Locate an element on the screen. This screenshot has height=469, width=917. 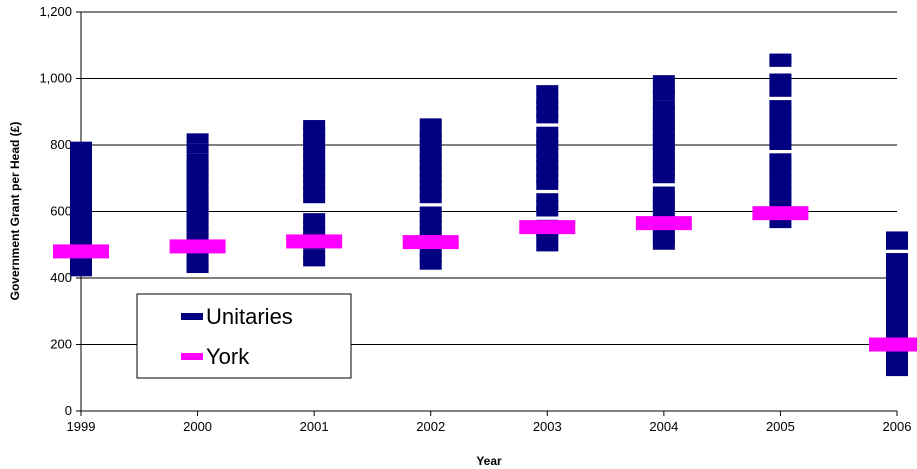
x-tick-label: 2003 is located at coordinates (547, 426).